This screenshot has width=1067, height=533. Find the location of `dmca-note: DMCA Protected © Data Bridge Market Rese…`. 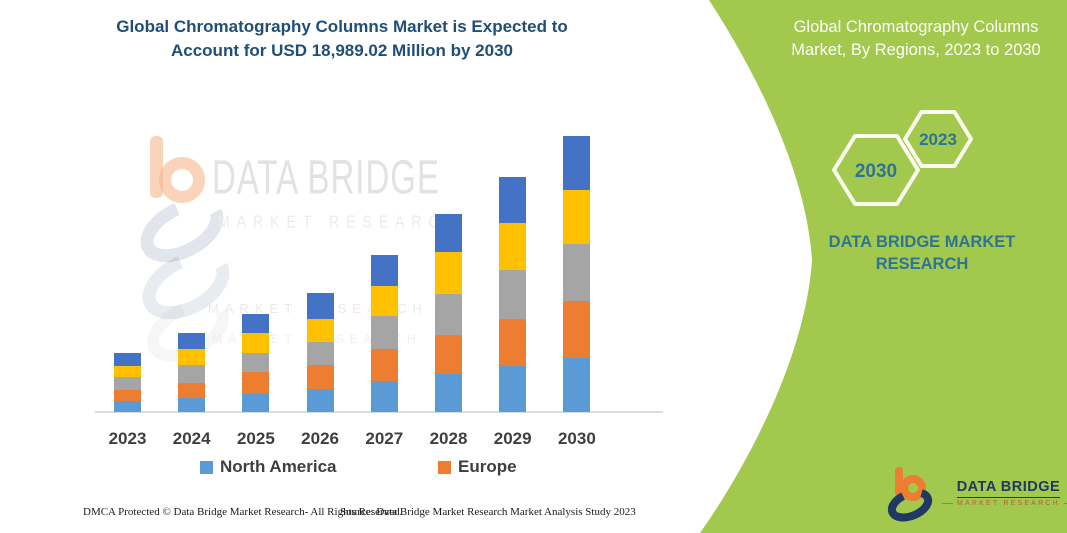

dmca-note: DMCA Protected © Data Bridge Market Rese… is located at coordinates (243, 512).